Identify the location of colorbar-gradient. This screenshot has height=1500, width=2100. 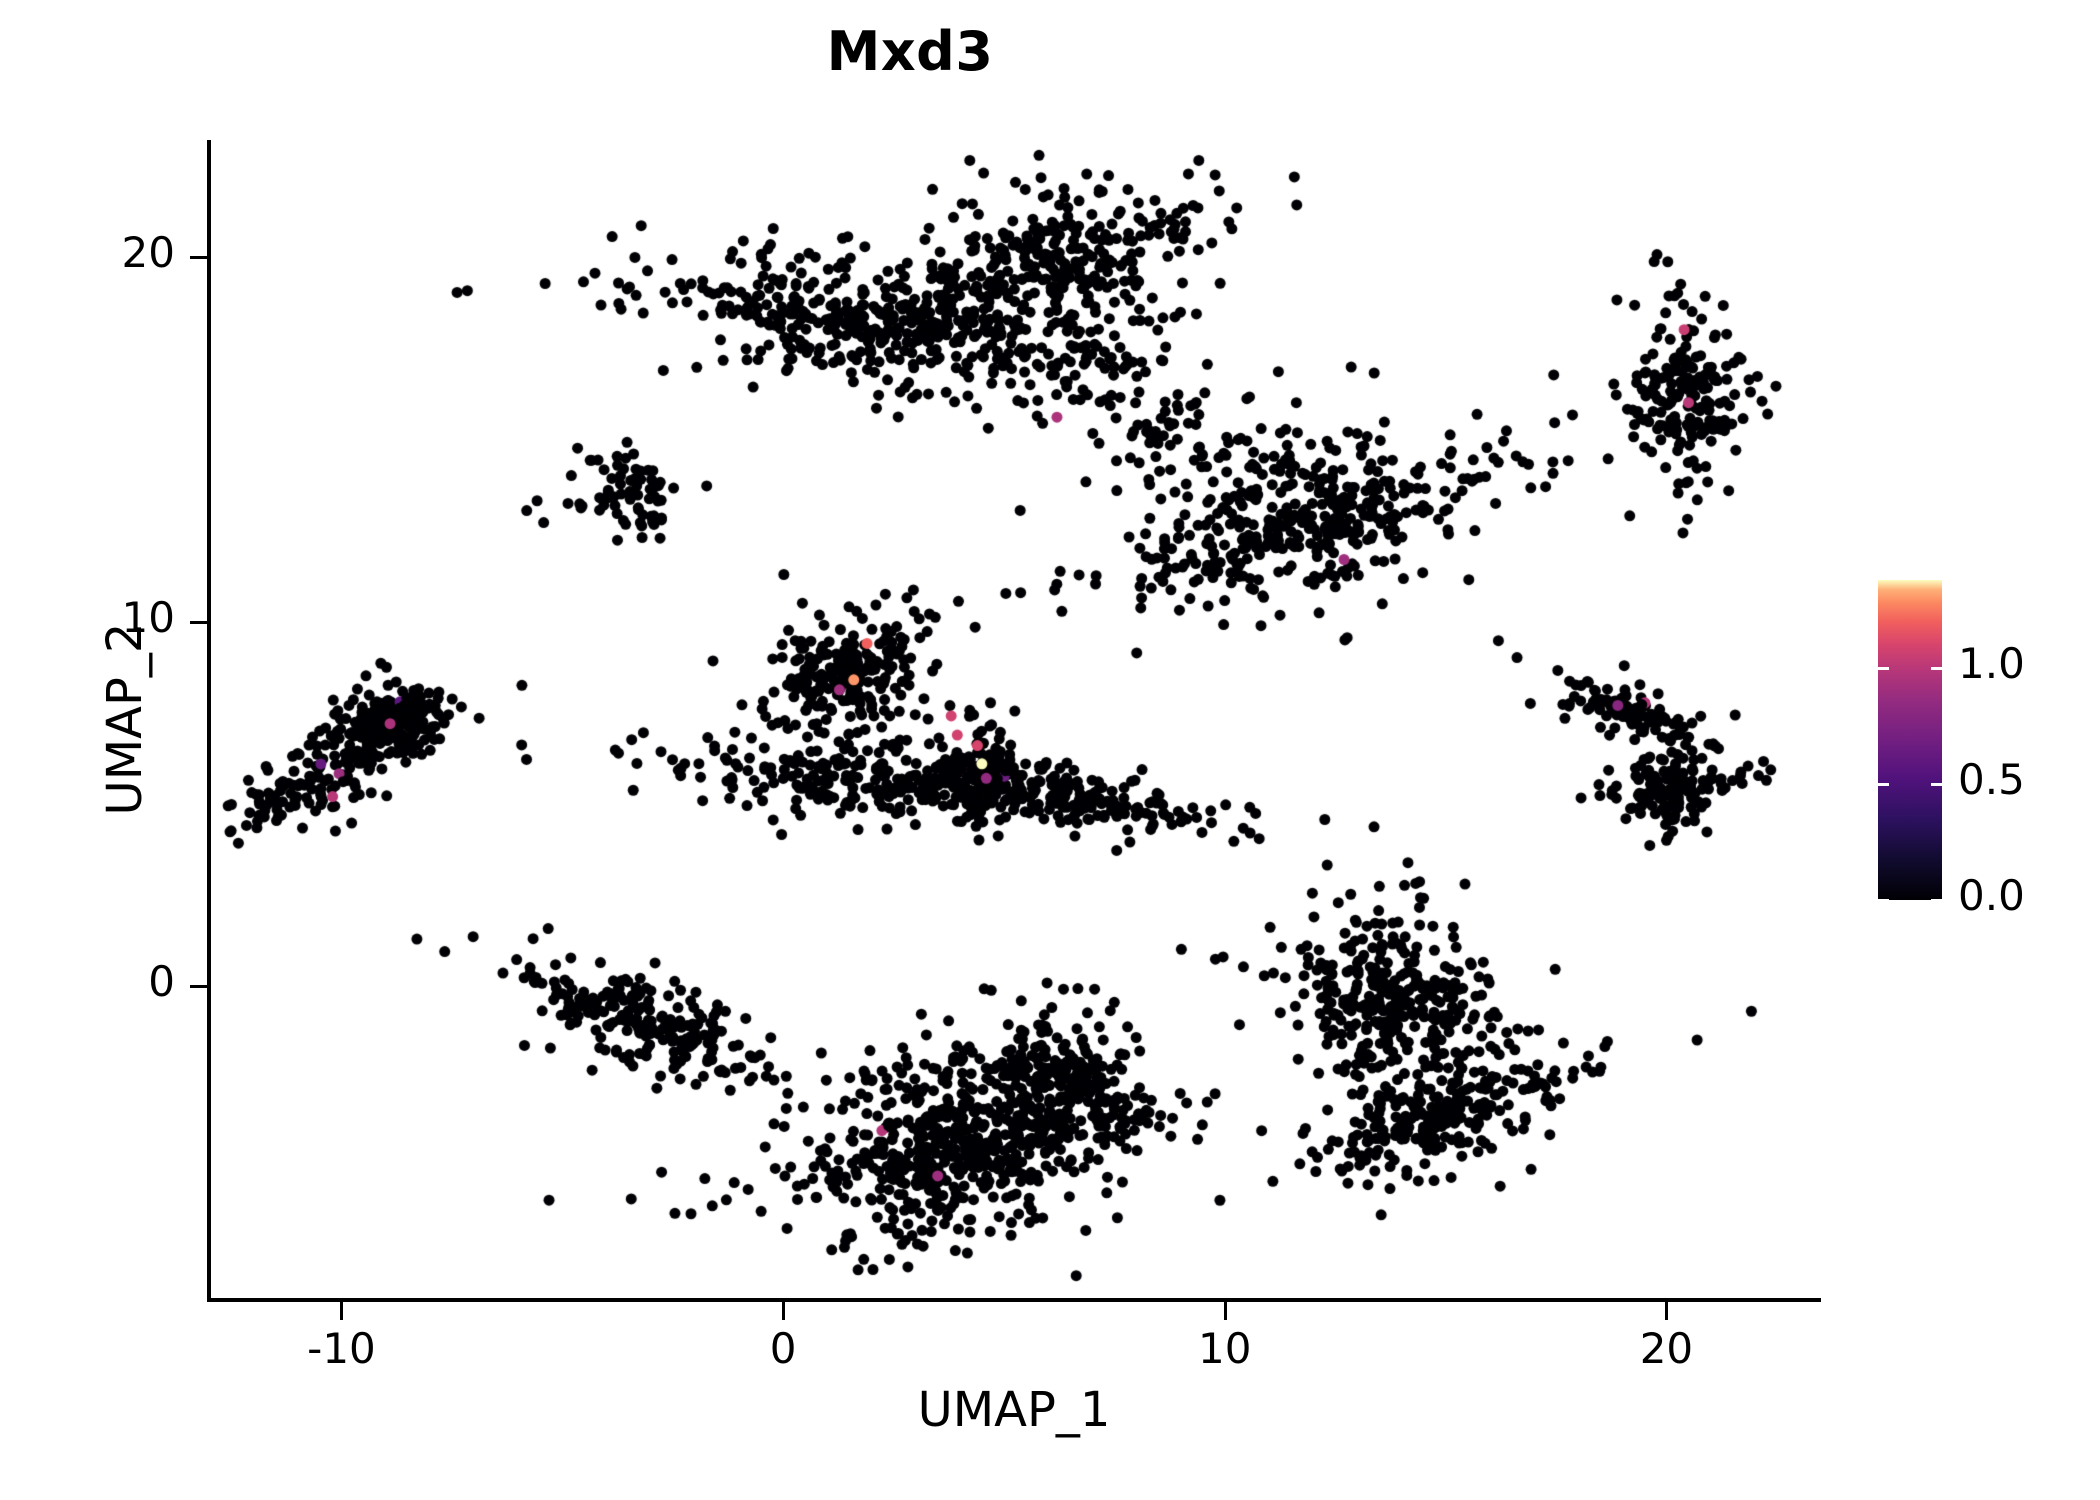
(1910, 740).